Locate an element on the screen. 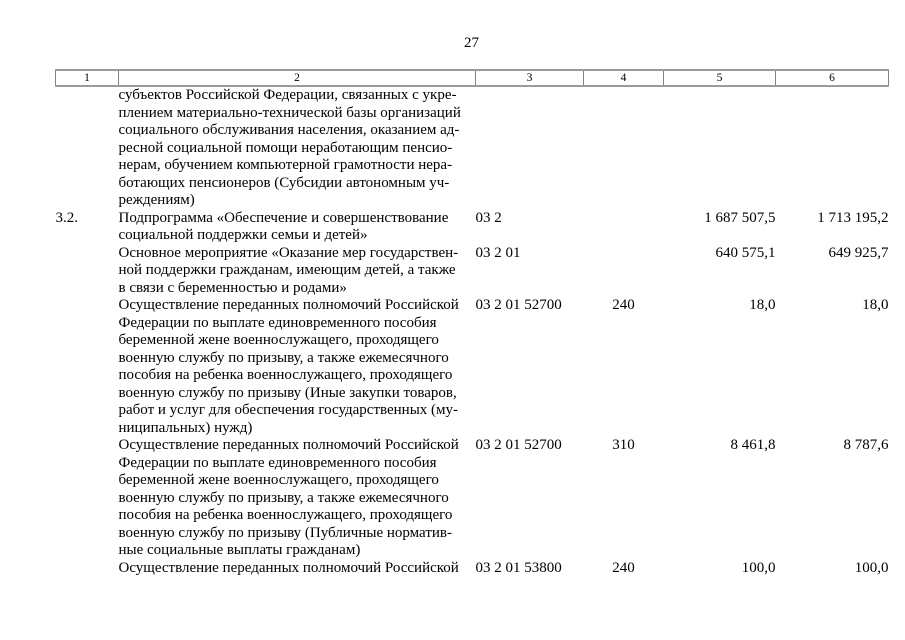 The image size is (905, 640). column-header-6: 6 is located at coordinates (832, 78).